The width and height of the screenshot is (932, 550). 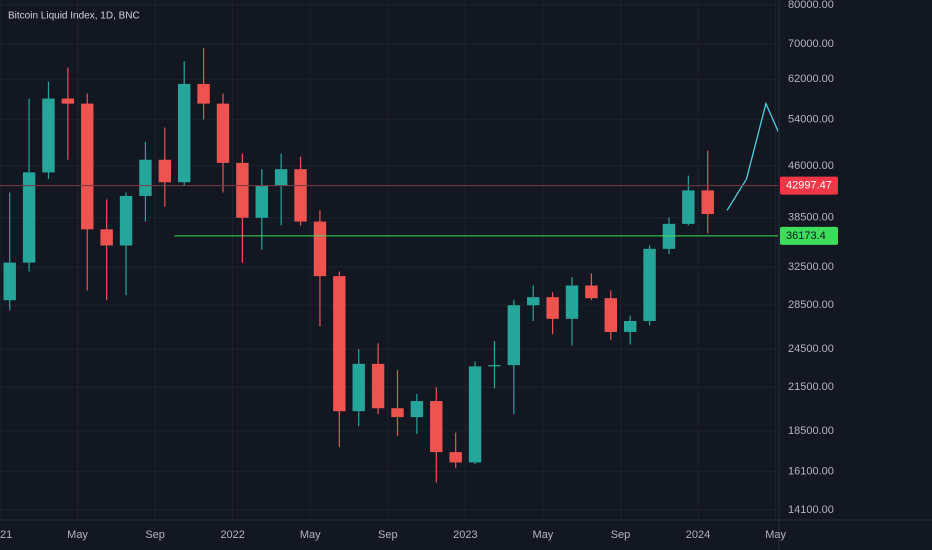 What do you see at coordinates (811, 267) in the screenshot?
I see `y-tick-label: 32500.00` at bounding box center [811, 267].